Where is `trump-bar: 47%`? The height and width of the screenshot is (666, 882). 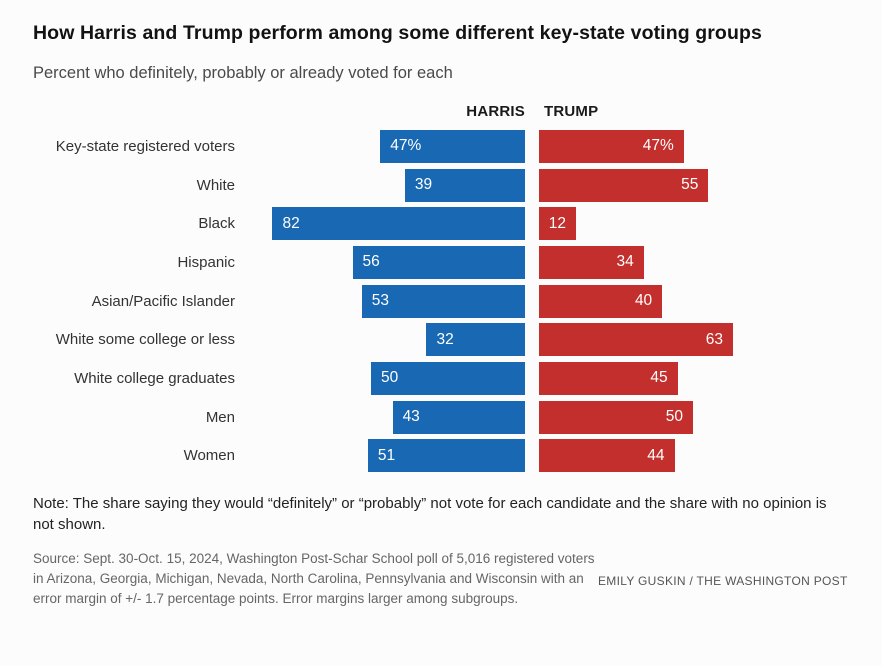
trump-bar: 47% is located at coordinates (611, 146).